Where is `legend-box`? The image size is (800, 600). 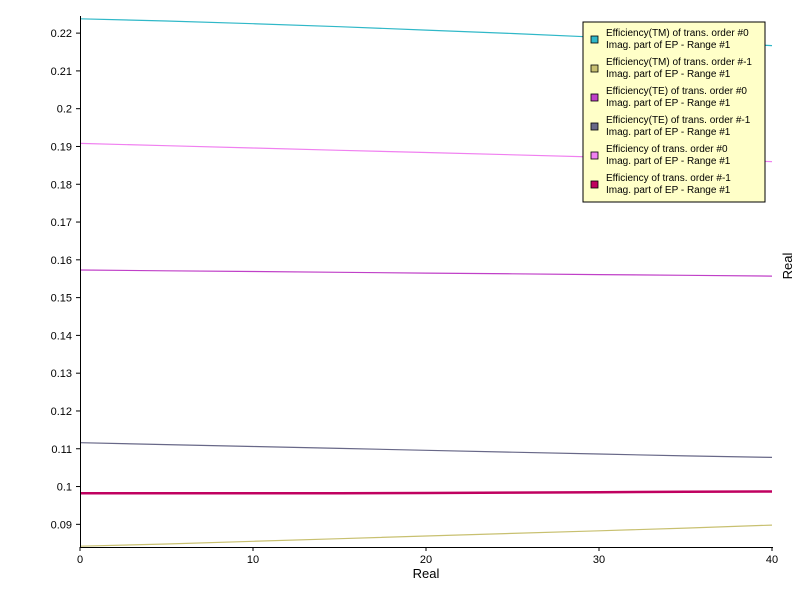
legend-box is located at coordinates (674, 112).